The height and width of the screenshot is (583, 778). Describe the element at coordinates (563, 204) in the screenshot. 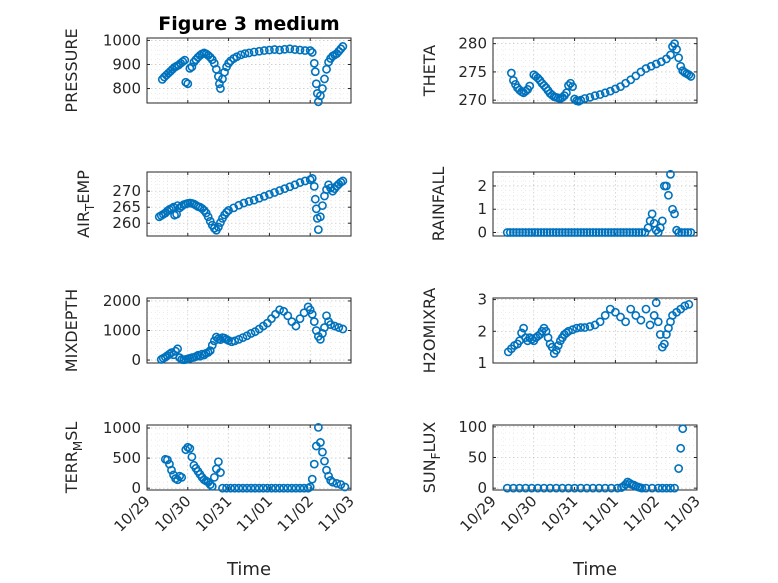

I see `subplot-rainfall: 0 1 2 RAINFALL` at that location.